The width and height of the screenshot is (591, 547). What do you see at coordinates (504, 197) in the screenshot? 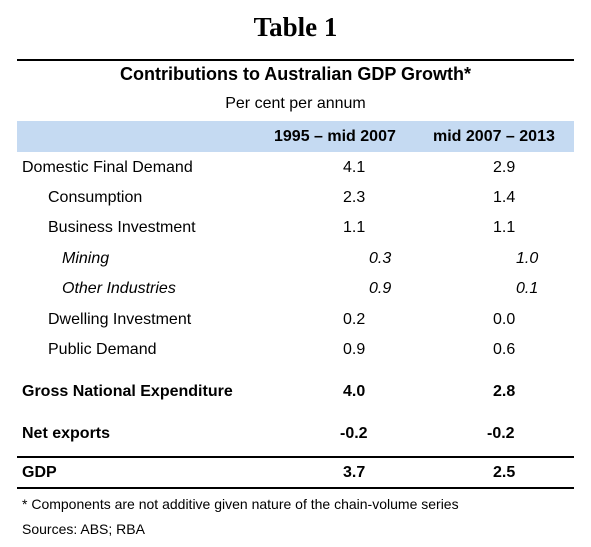
I see `row-value-2: 1.4` at bounding box center [504, 197].